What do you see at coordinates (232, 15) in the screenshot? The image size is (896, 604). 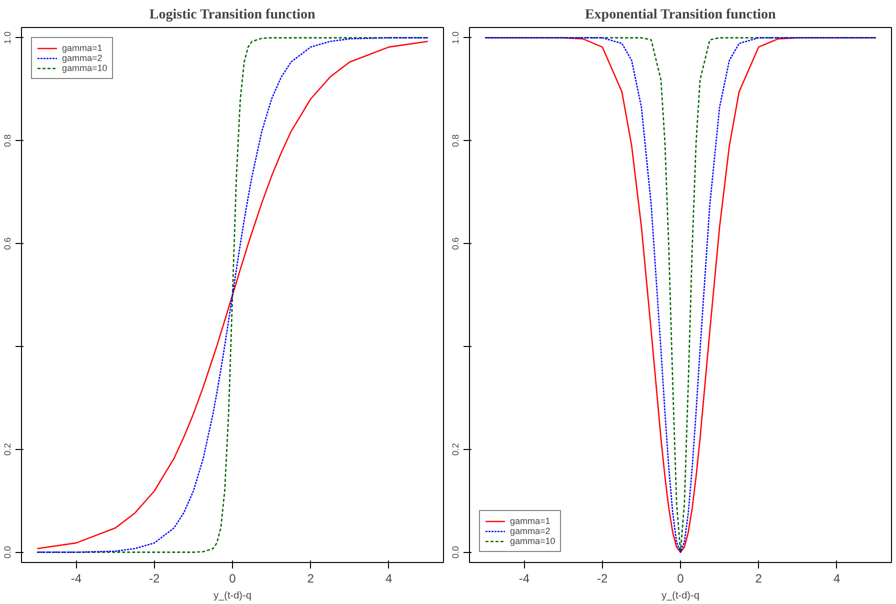 I see `chart-title: Logistic Transition function` at bounding box center [232, 15].